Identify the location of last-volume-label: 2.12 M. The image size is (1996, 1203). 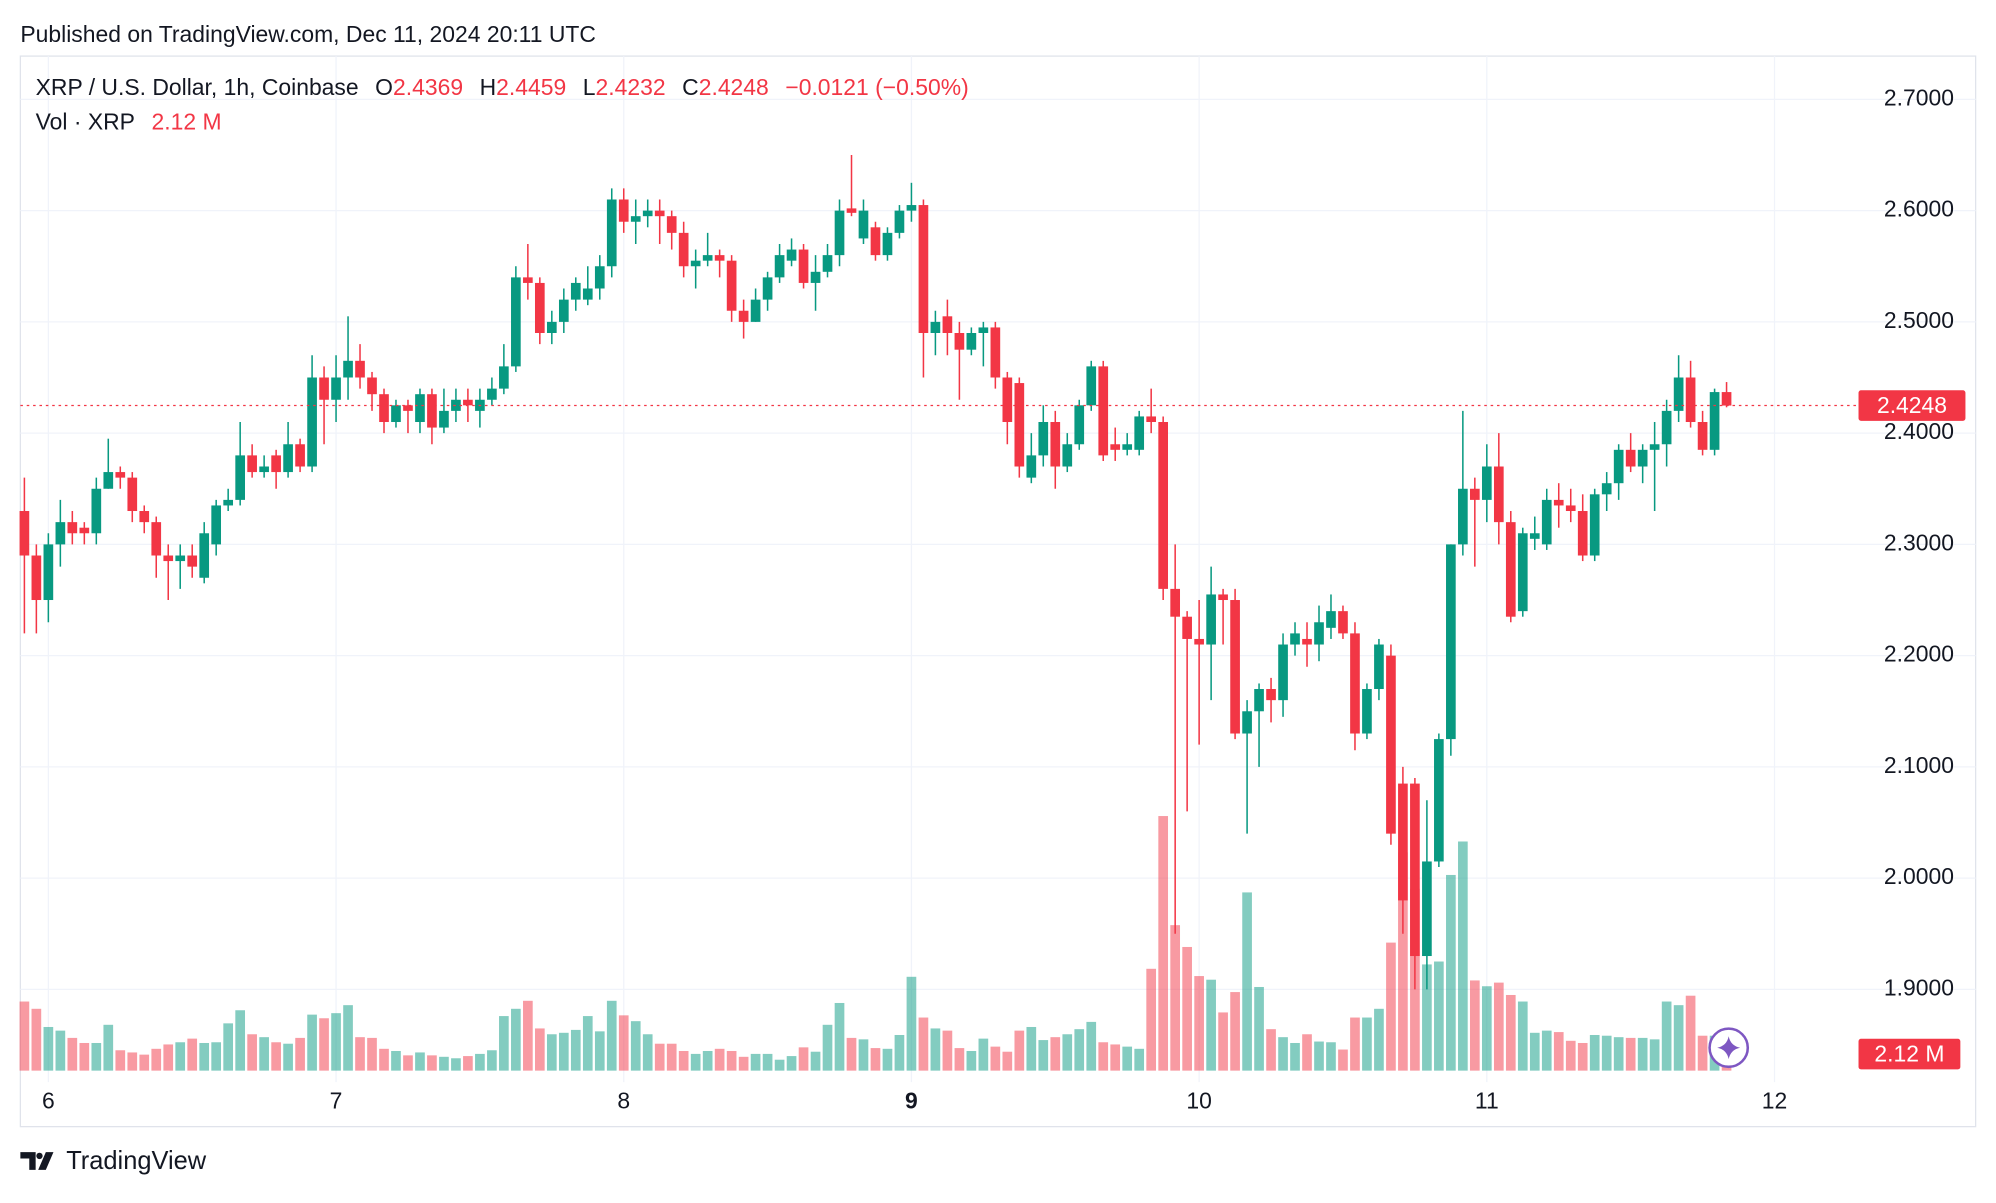
(1909, 1053).